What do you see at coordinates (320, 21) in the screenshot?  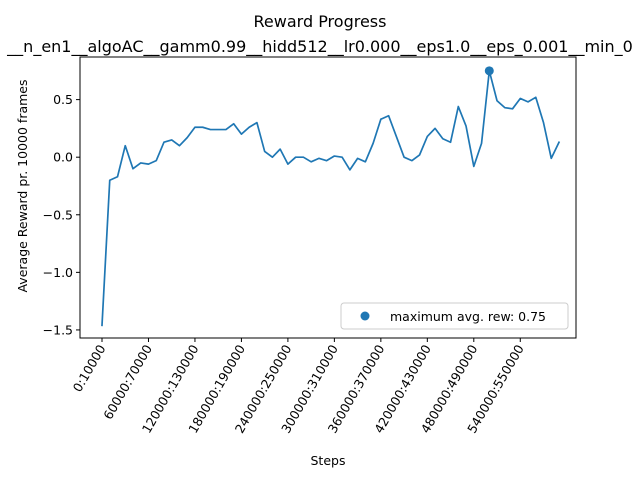 I see `chart-title: Reward Progress` at bounding box center [320, 21].